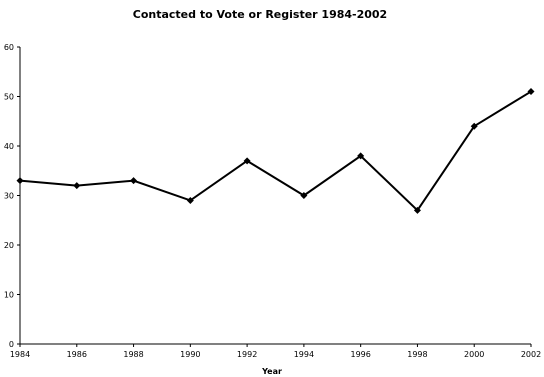 This screenshot has width=544, height=377. I want to click on x-tick-label: 1996, so click(360, 354).